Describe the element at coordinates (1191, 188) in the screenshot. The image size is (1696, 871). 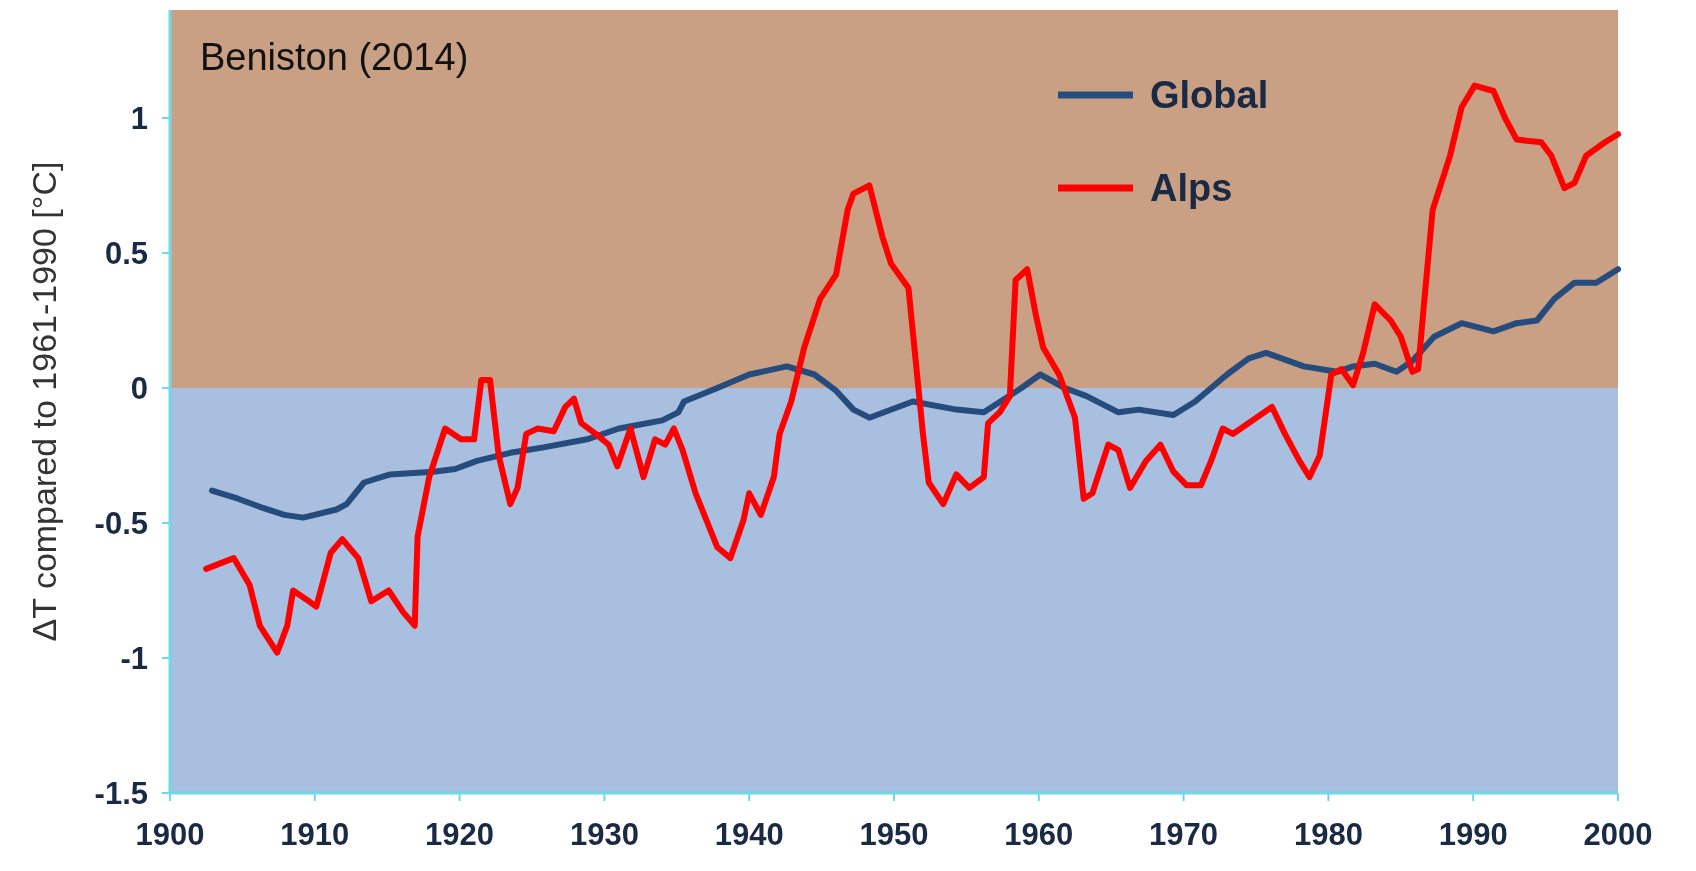
I see `legend-label: Alps` at that location.